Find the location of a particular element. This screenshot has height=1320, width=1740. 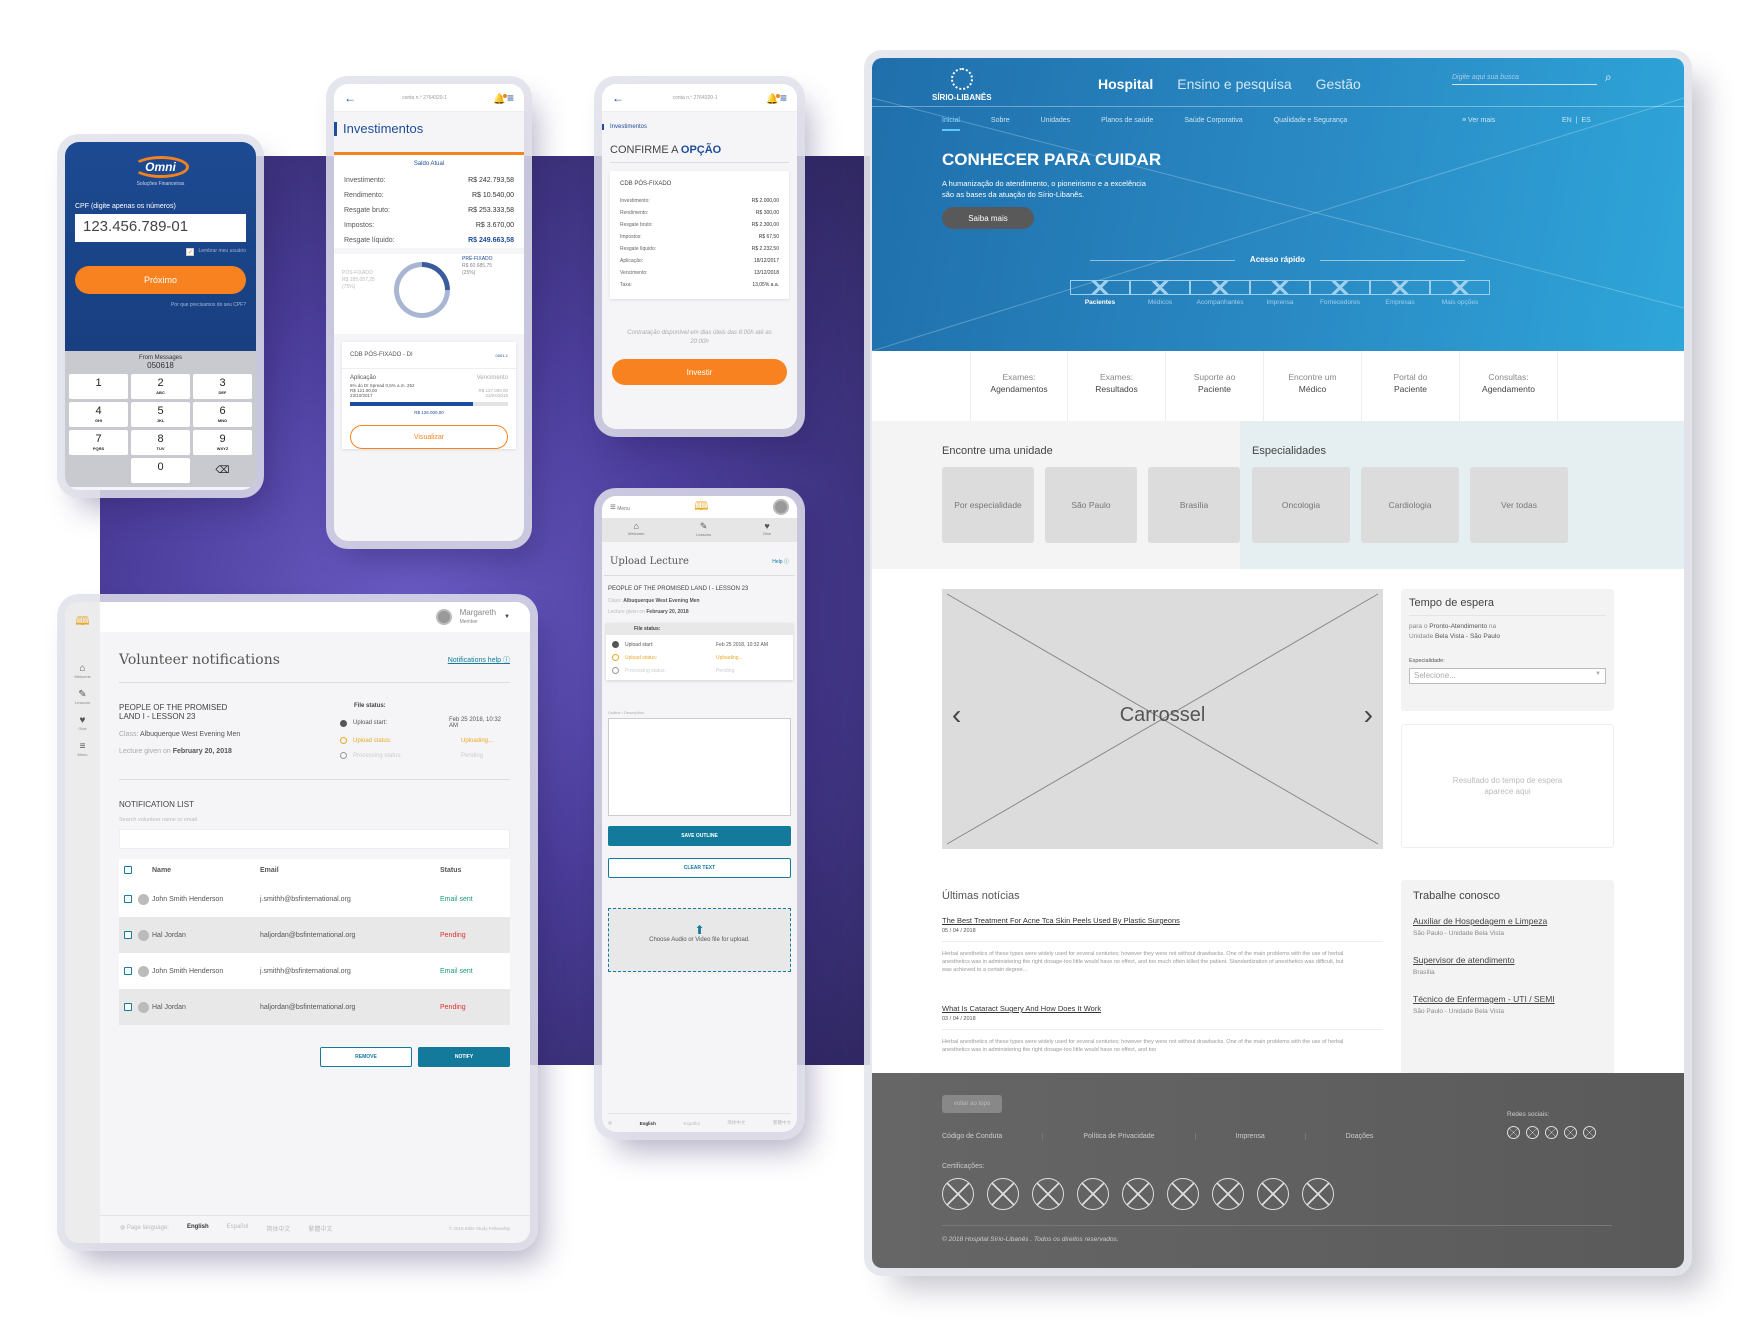

specialty-tile: Ver todas is located at coordinates (1519, 505).